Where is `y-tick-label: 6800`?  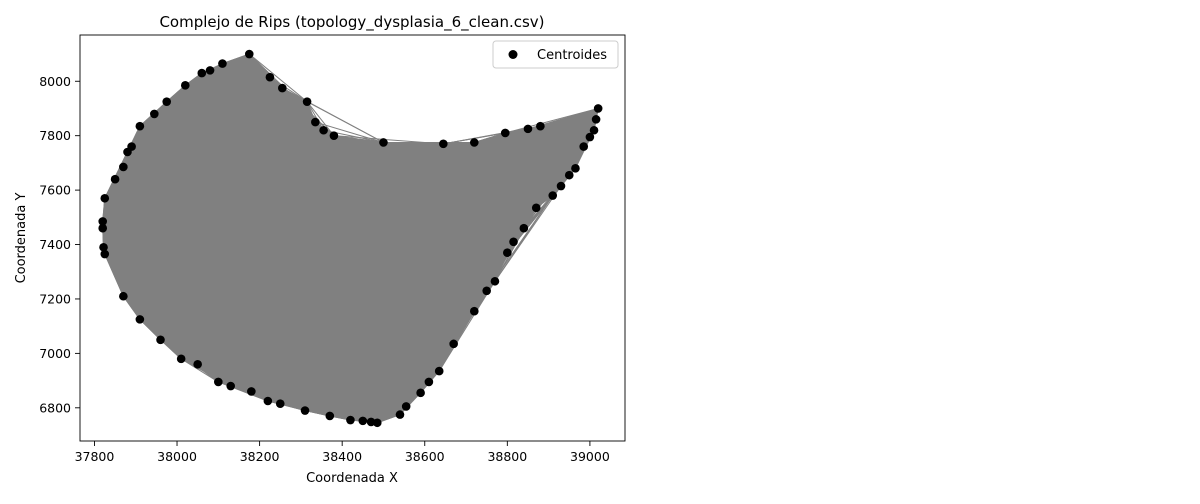
y-tick-label: 6800 is located at coordinates (55, 407).